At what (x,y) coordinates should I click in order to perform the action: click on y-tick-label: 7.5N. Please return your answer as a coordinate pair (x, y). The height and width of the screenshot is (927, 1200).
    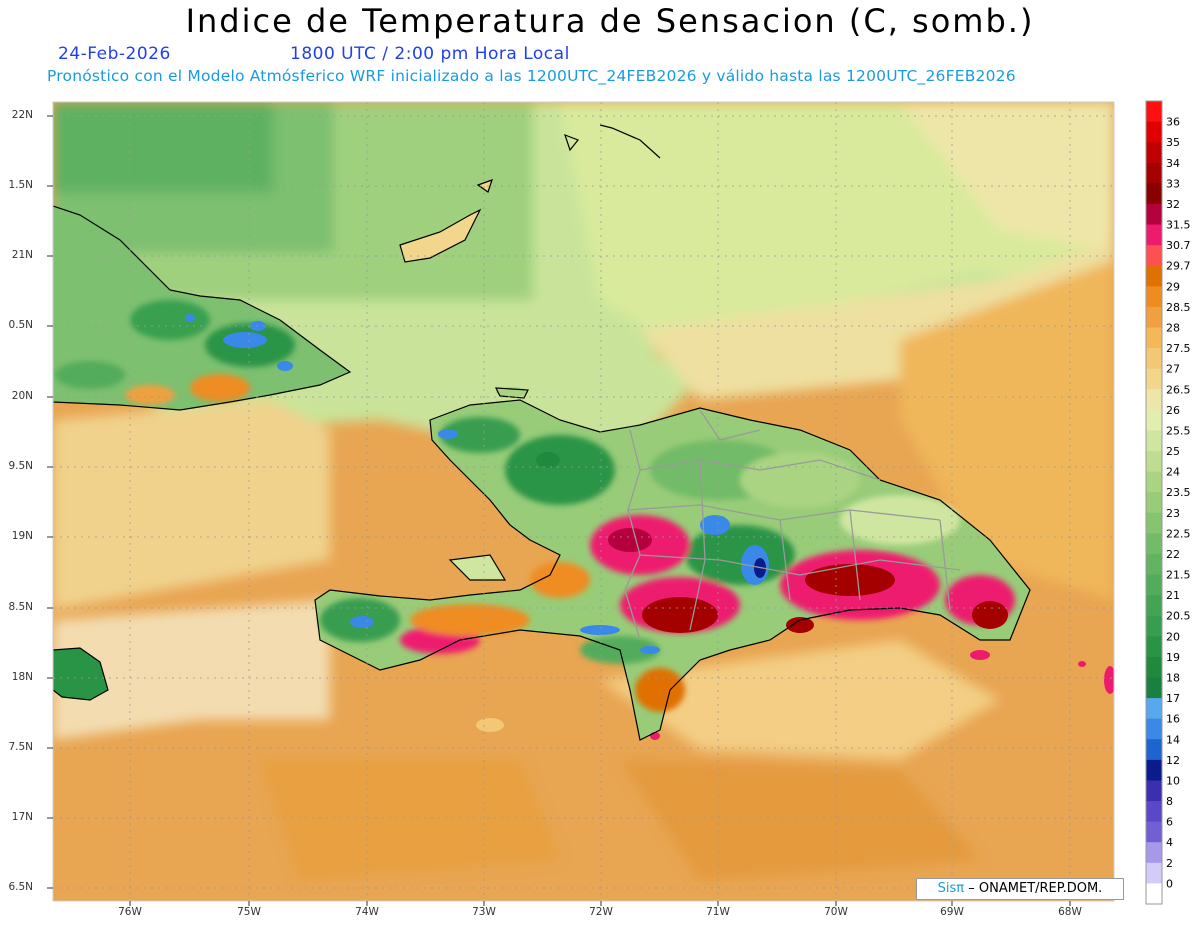
    Looking at the image, I should click on (20, 747).